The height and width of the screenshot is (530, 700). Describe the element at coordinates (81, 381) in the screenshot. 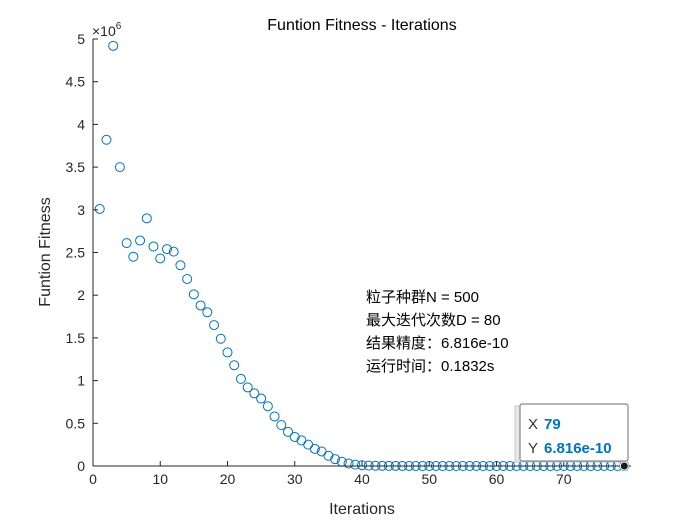

I see `y-tick-label: 1` at that location.